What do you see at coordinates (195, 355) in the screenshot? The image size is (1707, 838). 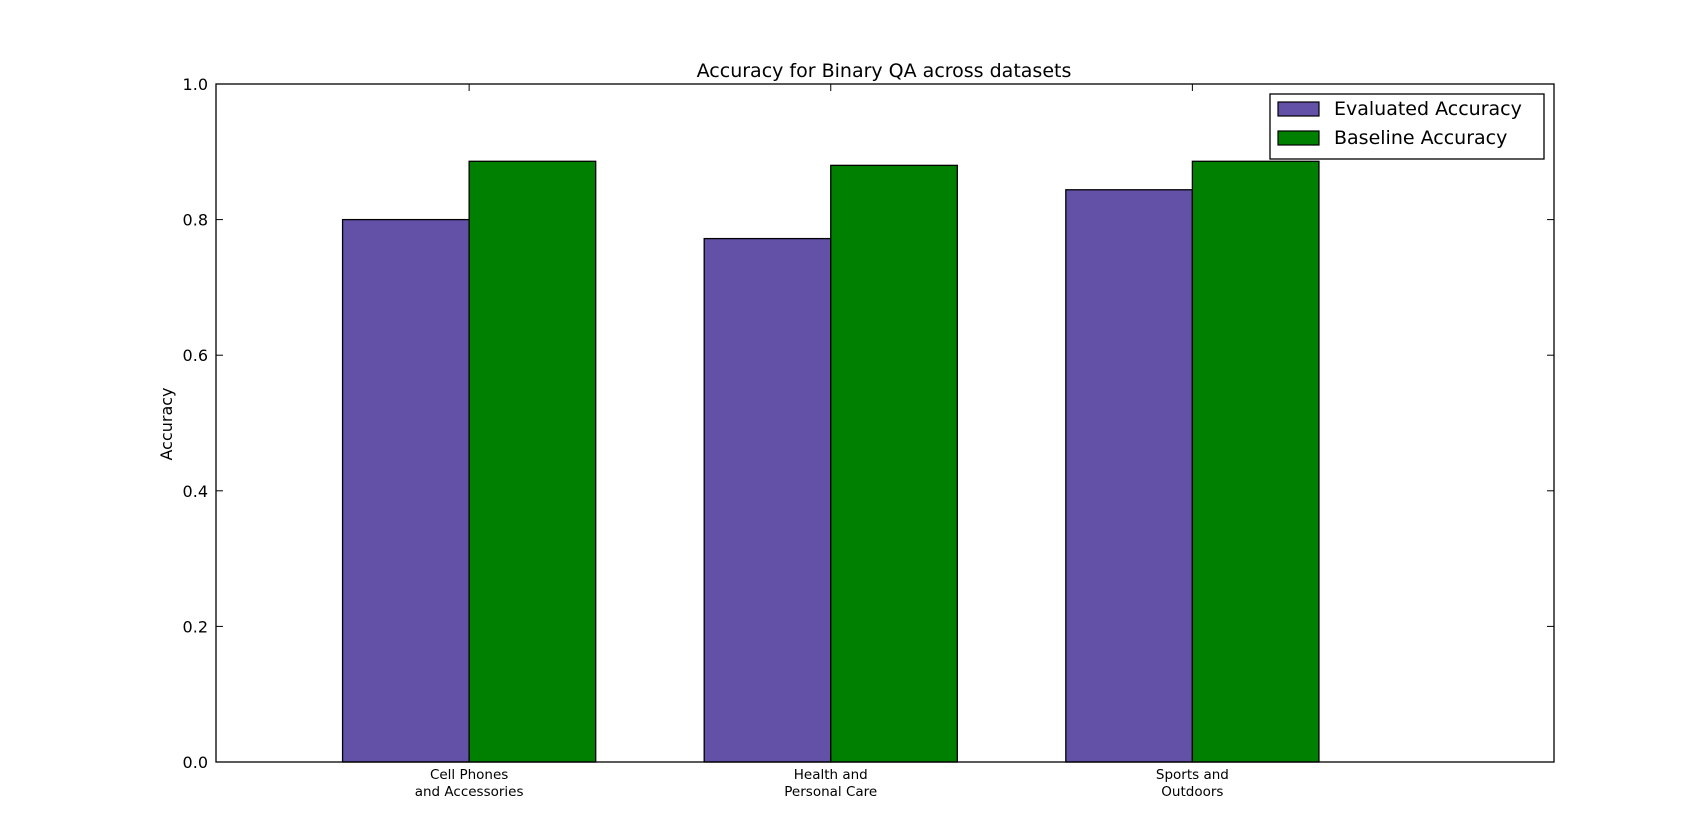 I see `y-tick-label-3: 0.6` at bounding box center [195, 355].